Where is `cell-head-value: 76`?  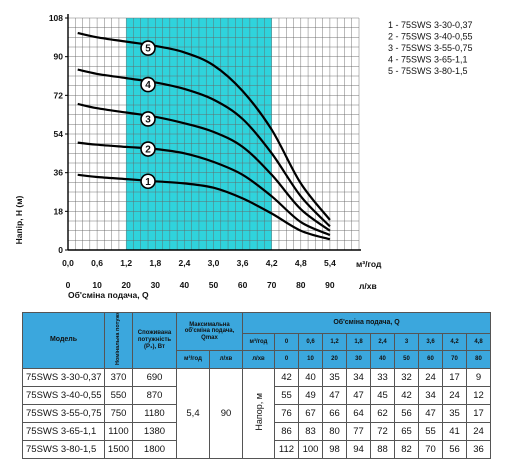 cell-head-value: 76 is located at coordinates (286, 413).